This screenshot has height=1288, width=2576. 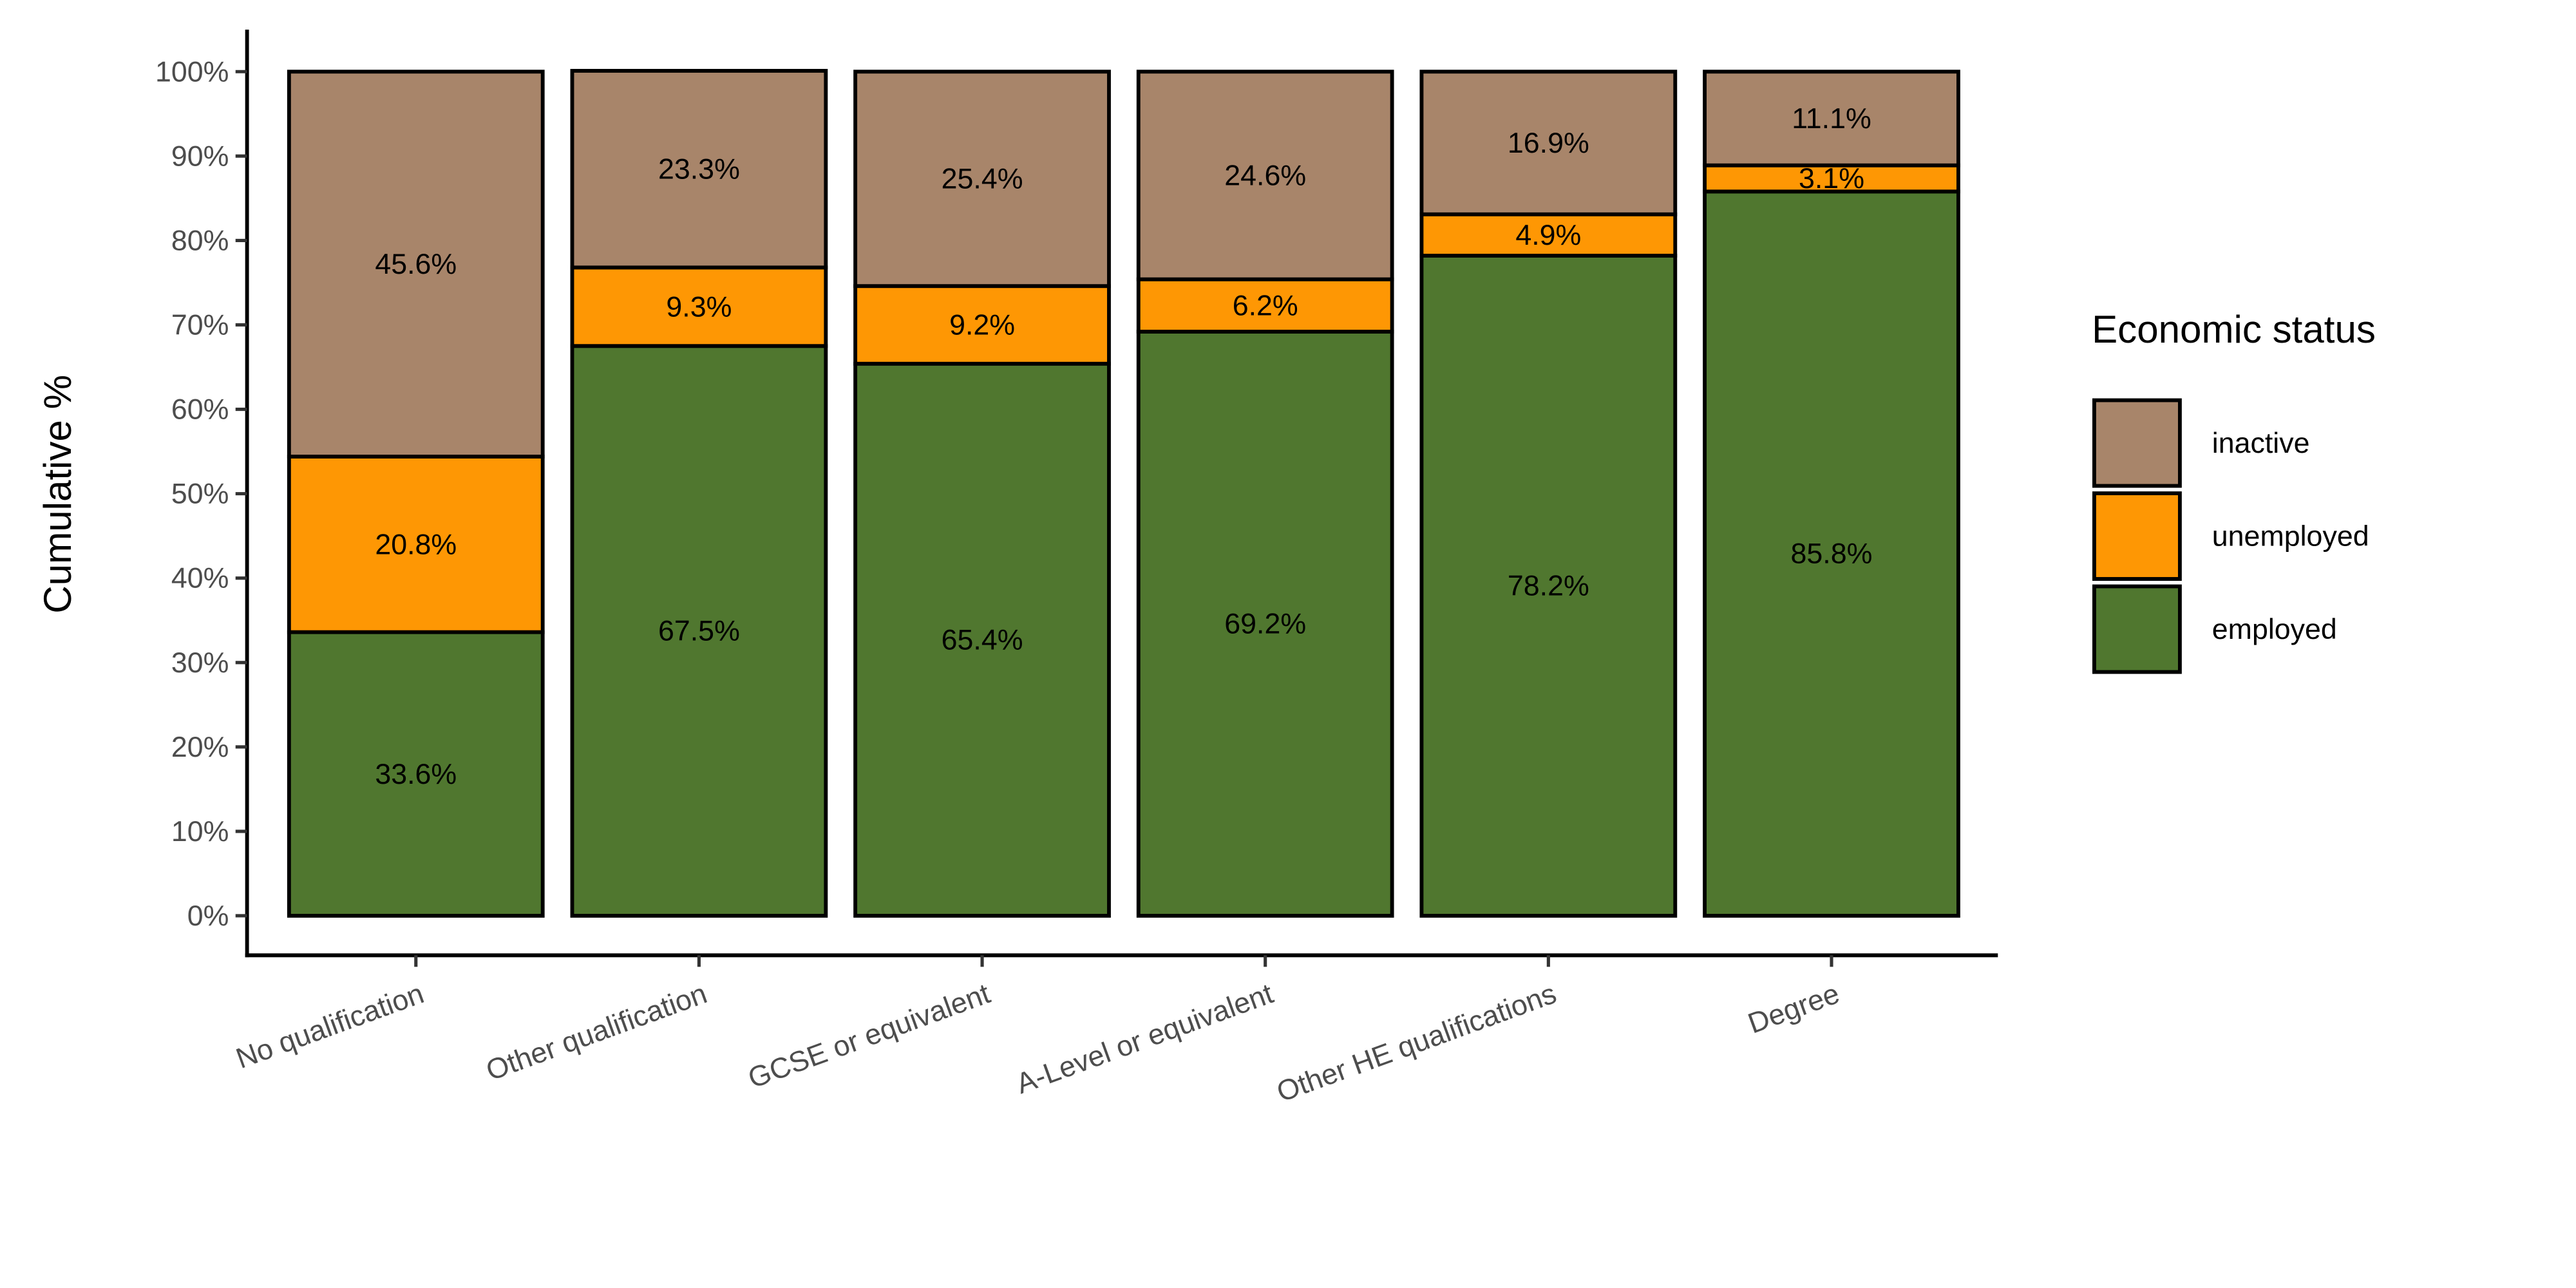 I want to click on y-tick-label: 10%, so click(x=200, y=831).